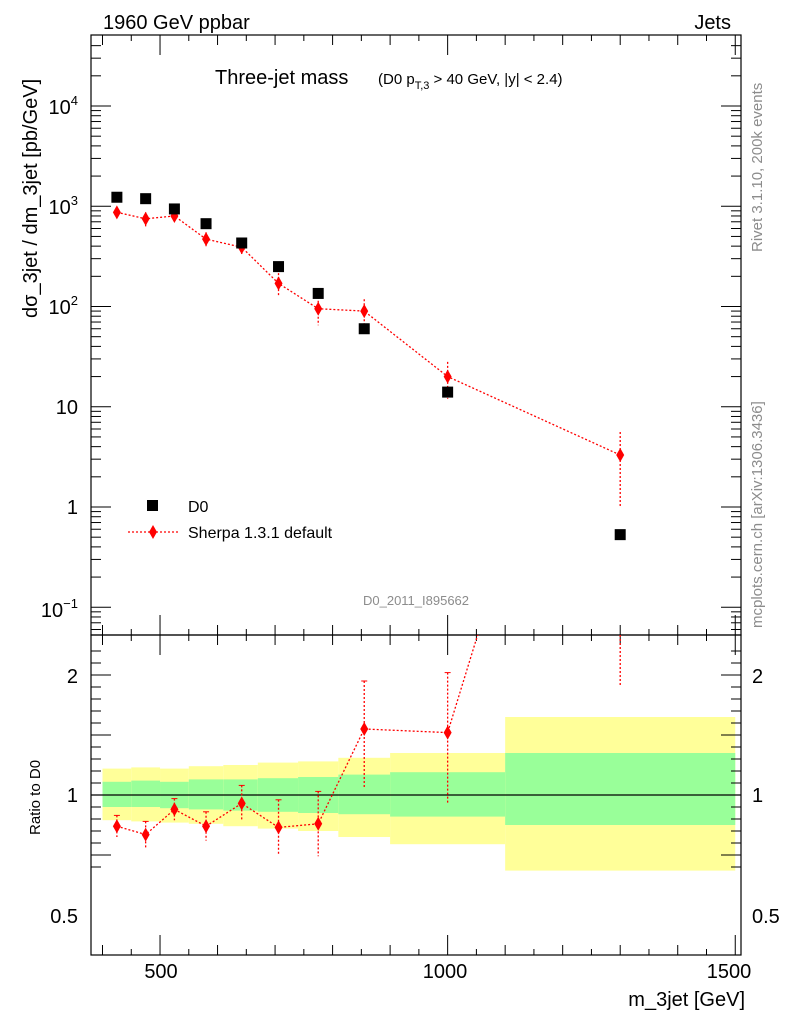  What do you see at coordinates (64, 917) in the screenshot?
I see `ratio-tick-label-0-5: 0.5` at bounding box center [64, 917].